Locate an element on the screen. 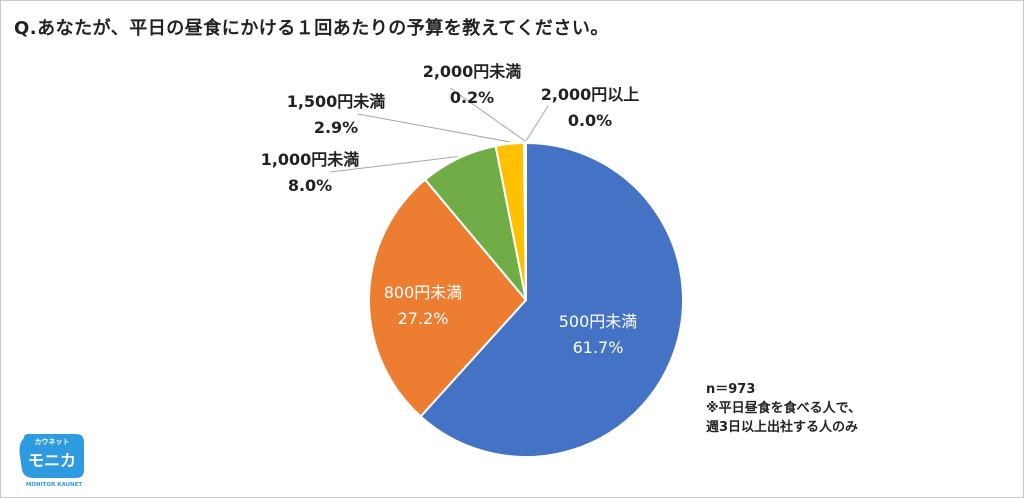  slice-label-800: 800円未満 is located at coordinates (423, 292).